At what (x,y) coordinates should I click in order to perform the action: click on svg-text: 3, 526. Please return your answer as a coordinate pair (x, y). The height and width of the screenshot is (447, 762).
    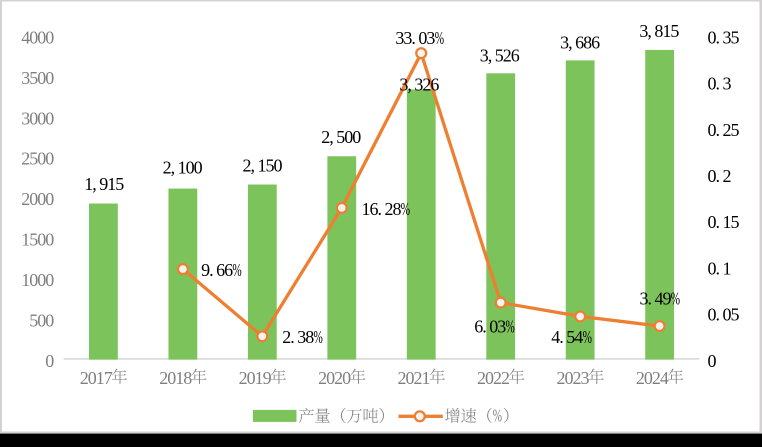
    Looking at the image, I should click on (500, 56).